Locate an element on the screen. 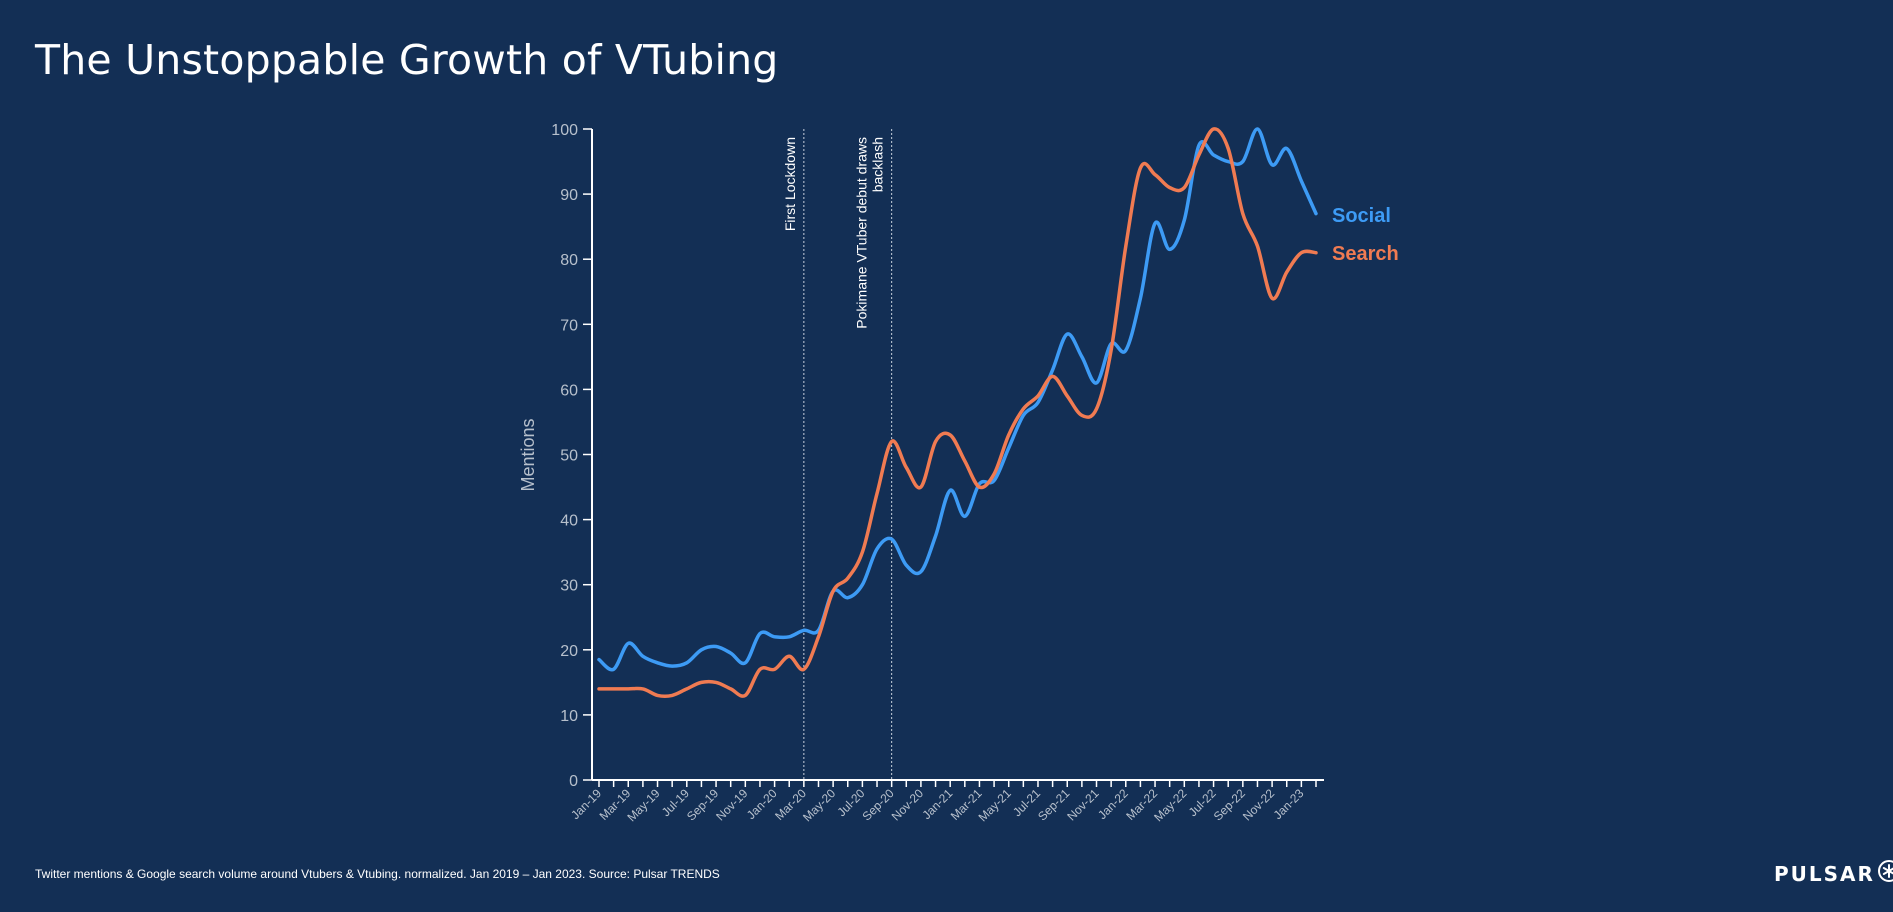 The image size is (1893, 912). annotation-label: backlash is located at coordinates (878, 164).